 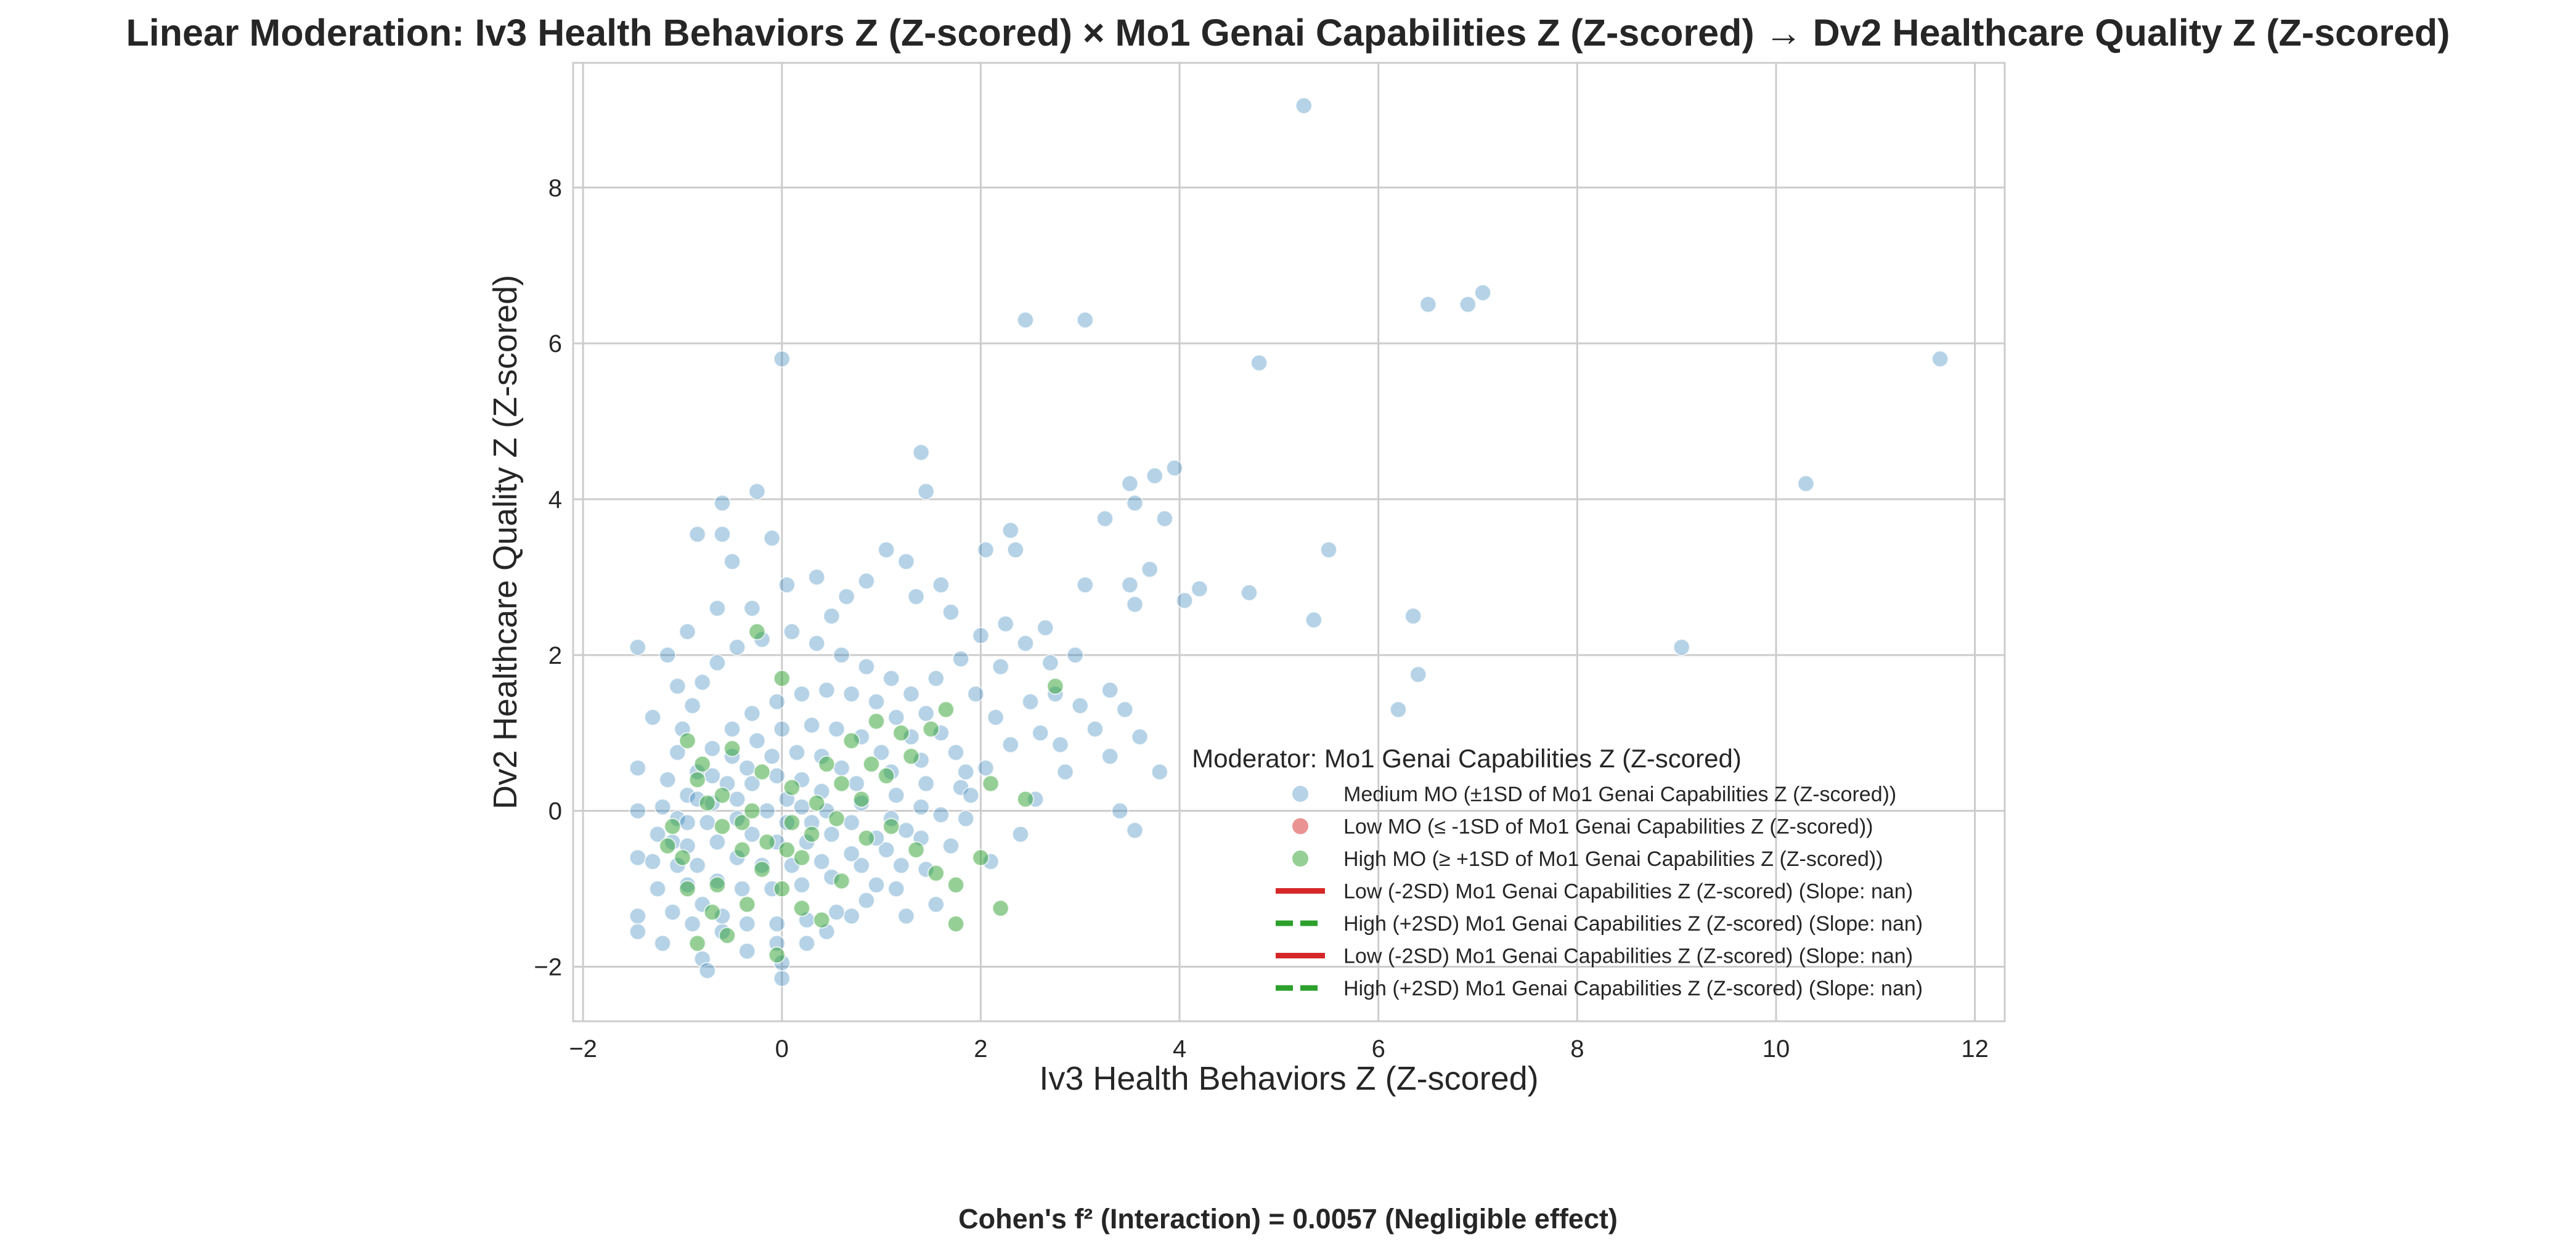 I want to click on x-tick-label: 2, so click(x=981, y=1049).